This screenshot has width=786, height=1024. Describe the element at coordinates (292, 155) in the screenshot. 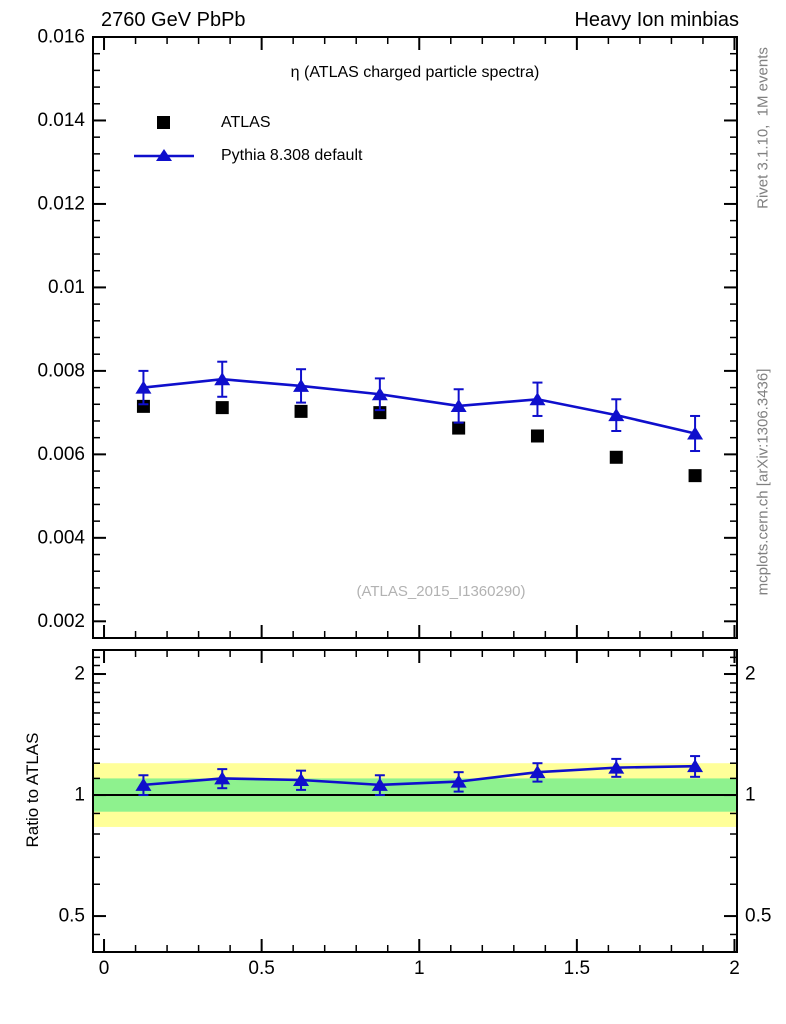

I see `legend-label-pythia: Pythia 8.308 default` at that location.